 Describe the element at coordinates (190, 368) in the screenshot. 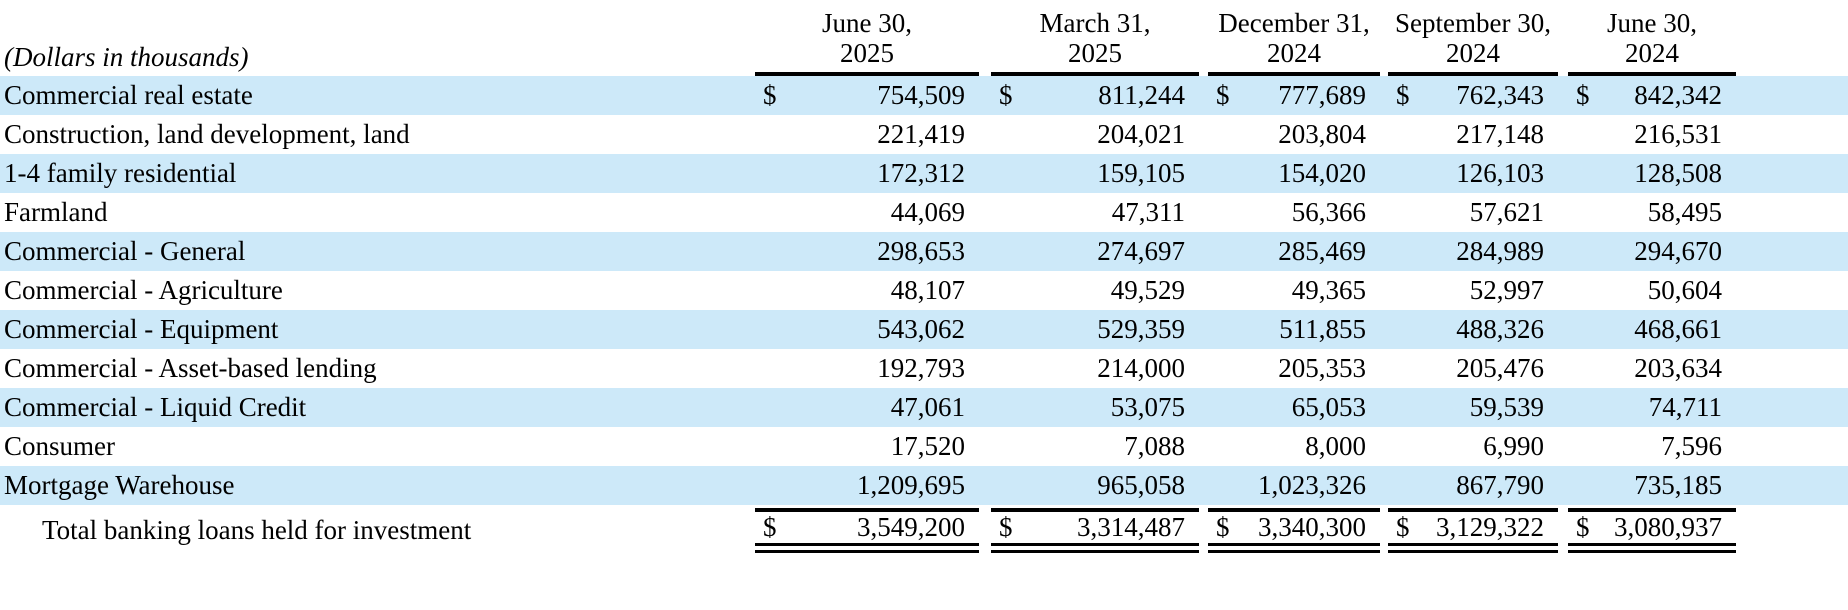

I see `row-label: Commercial - Asset-based lending` at that location.